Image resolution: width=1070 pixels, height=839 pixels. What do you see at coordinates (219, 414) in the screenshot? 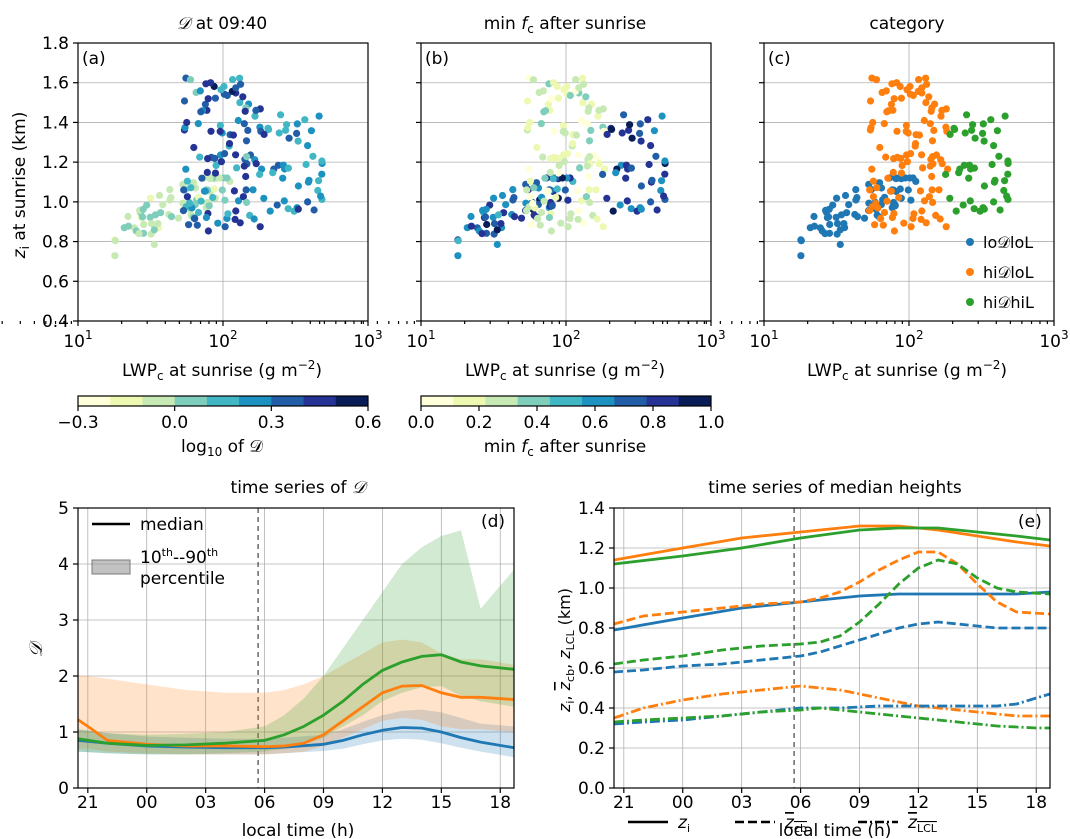
I see `colorbar-a: −0.3 0.0 0.3 0.6` at bounding box center [219, 414].